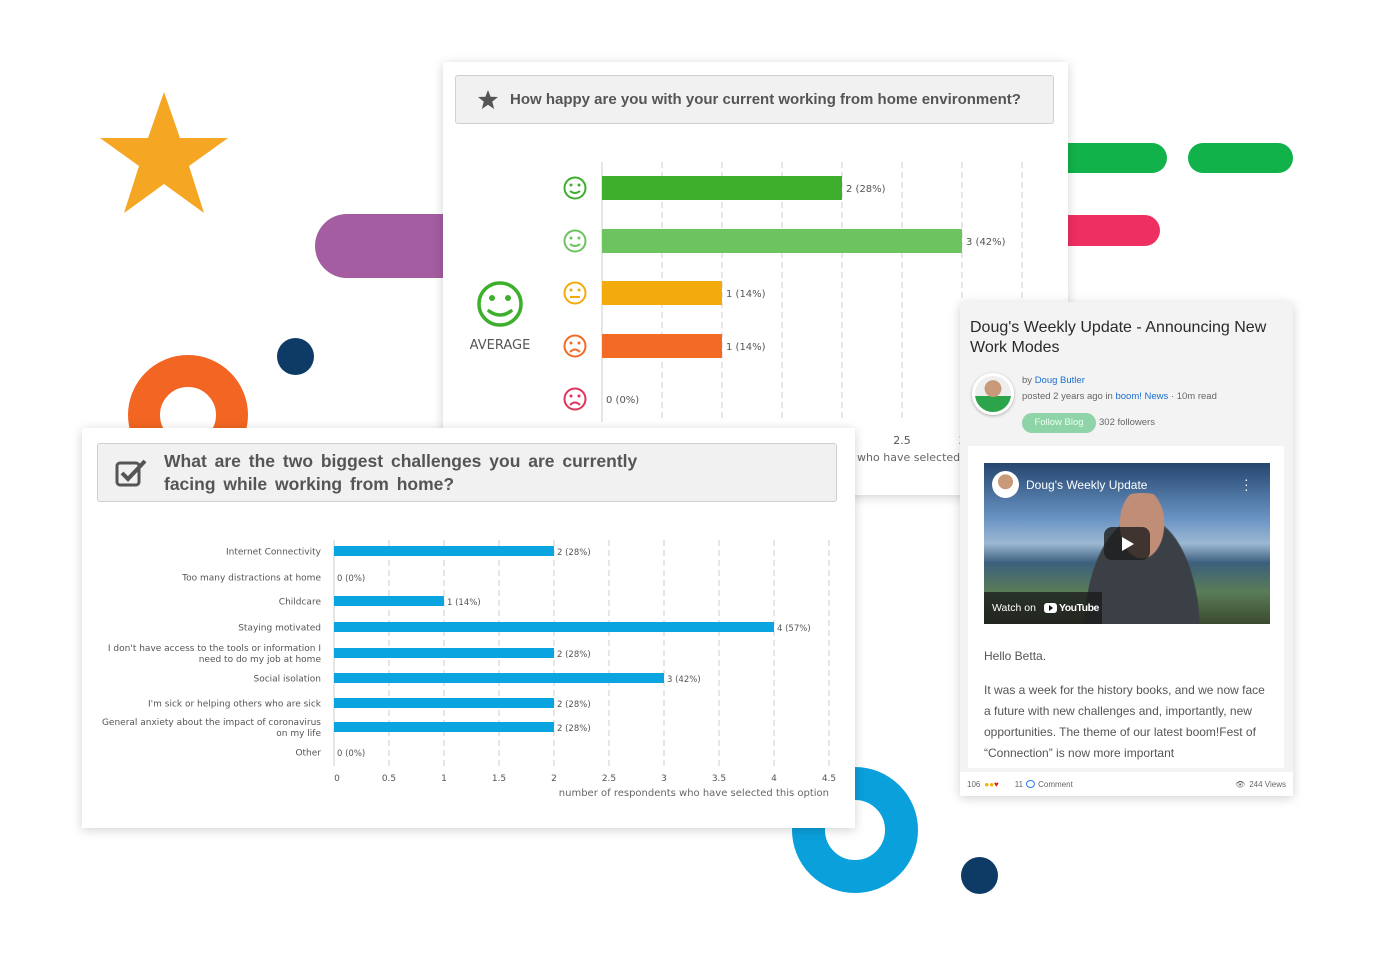 This screenshot has width=1400, height=956. Describe the element at coordinates (279, 629) in the screenshot. I see `category-label: Staying motivated` at that location.